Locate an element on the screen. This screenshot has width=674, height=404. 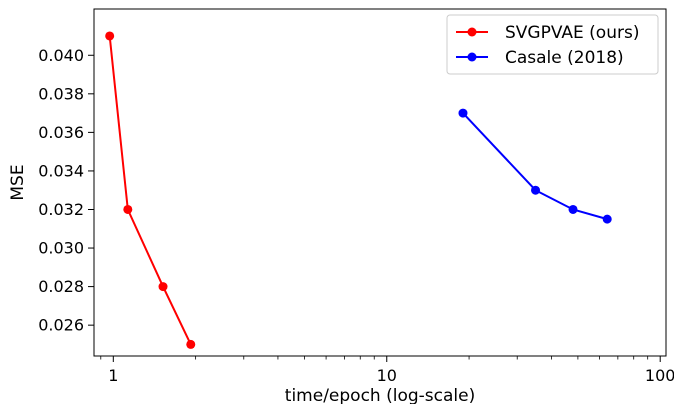
legend-label-0: SVGPVAE (ours) is located at coordinates (572, 33).